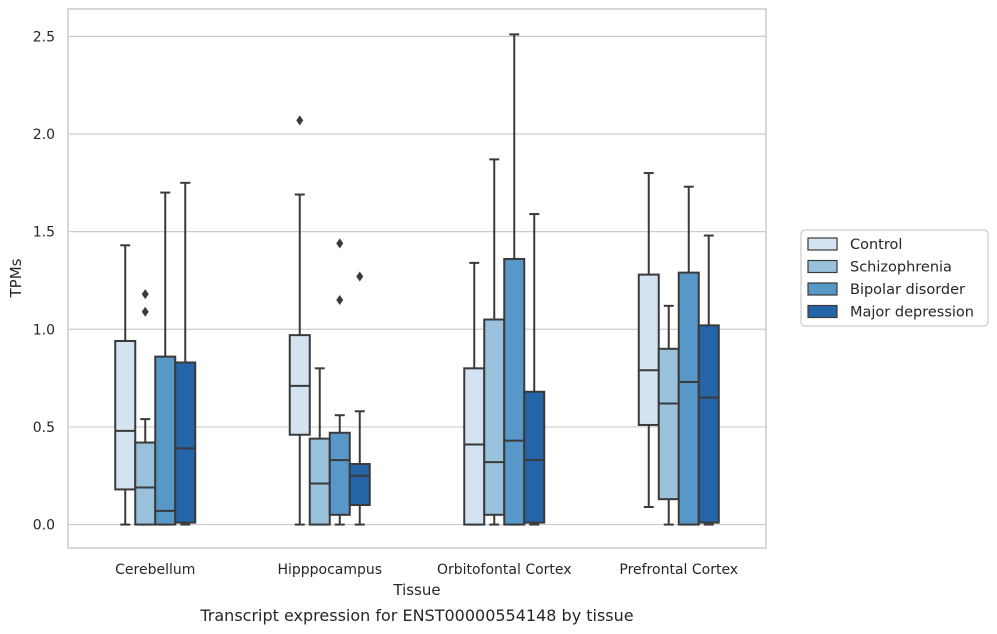 This screenshot has height=634, width=997. I want to click on legend-label: Control, so click(876, 245).